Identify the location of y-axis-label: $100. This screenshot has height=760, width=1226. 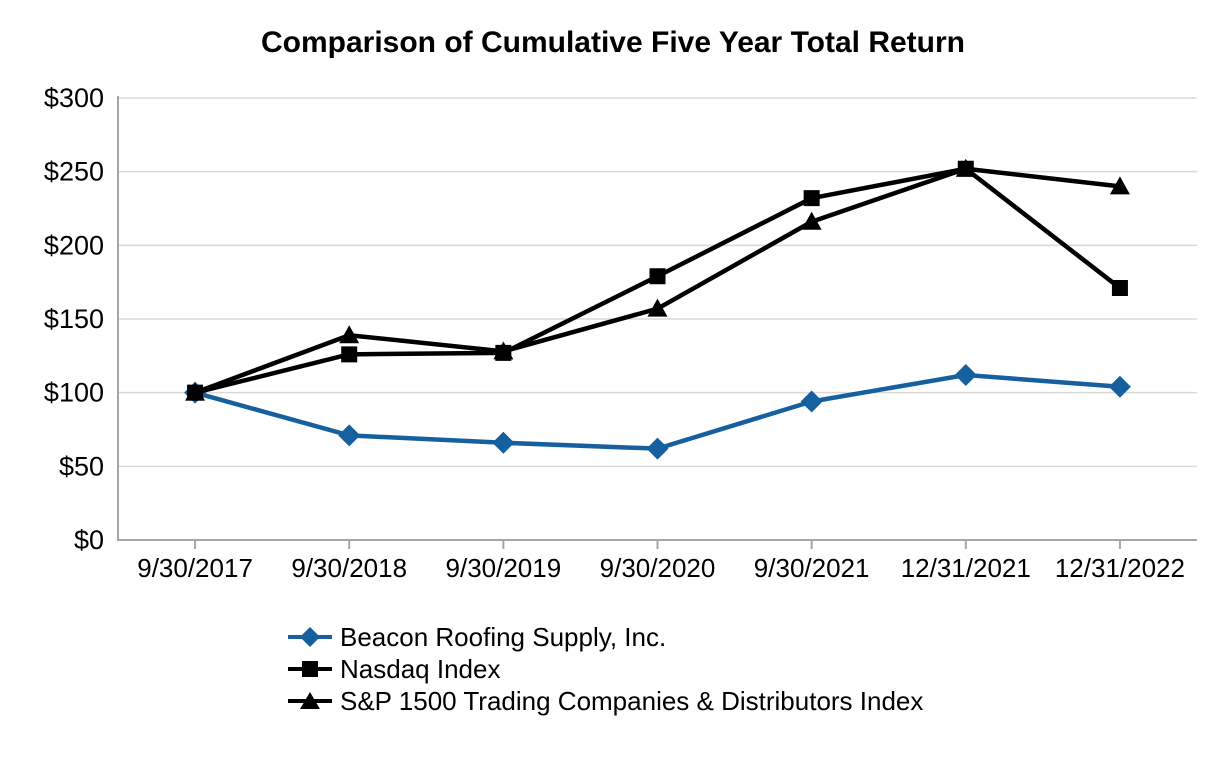
(74, 393).